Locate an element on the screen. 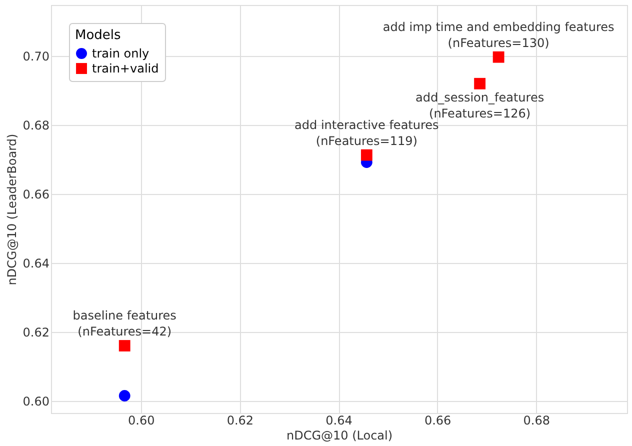 This screenshot has width=632, height=446. y-tick-label: 0.60 is located at coordinates (36, 401).